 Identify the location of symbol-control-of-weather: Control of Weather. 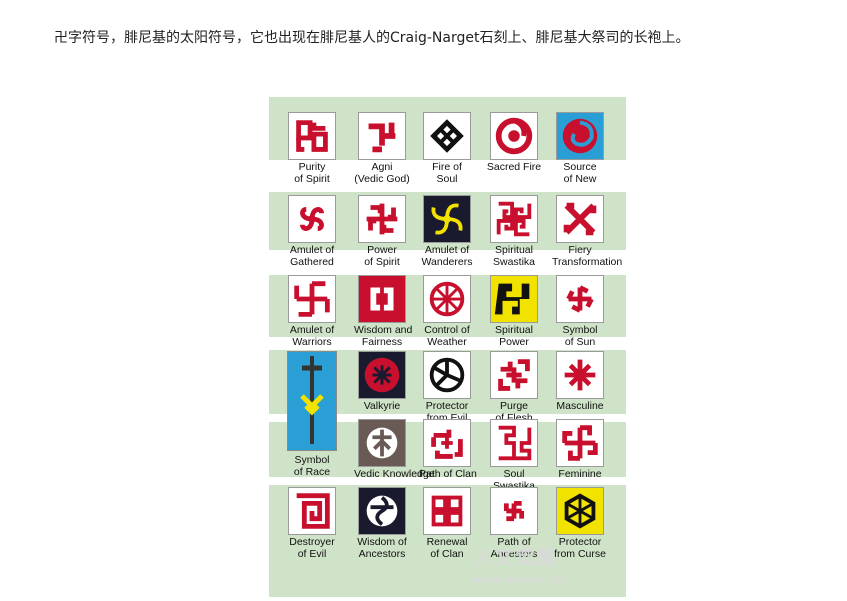
(447, 311).